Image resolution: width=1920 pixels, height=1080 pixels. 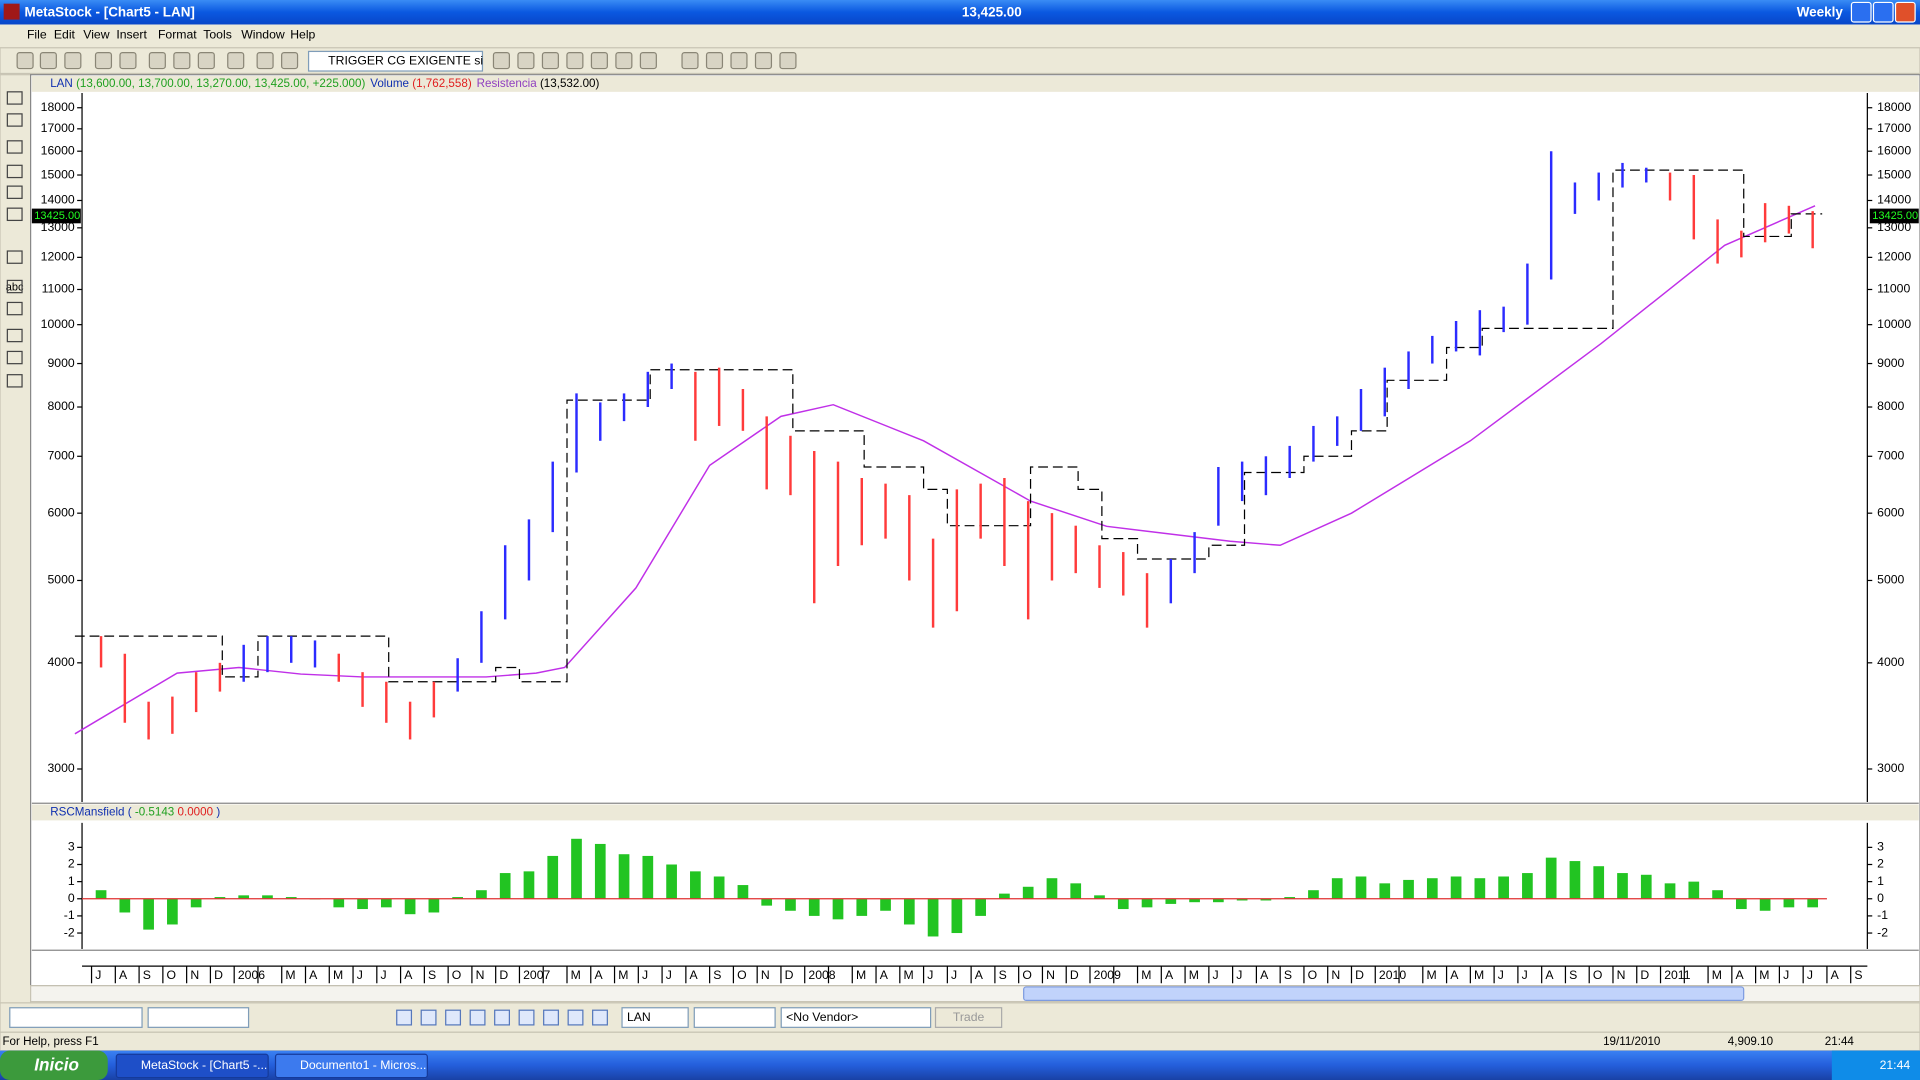 What do you see at coordinates (1894, 150) in the screenshot?
I see `y-tick-label: 16000` at bounding box center [1894, 150].